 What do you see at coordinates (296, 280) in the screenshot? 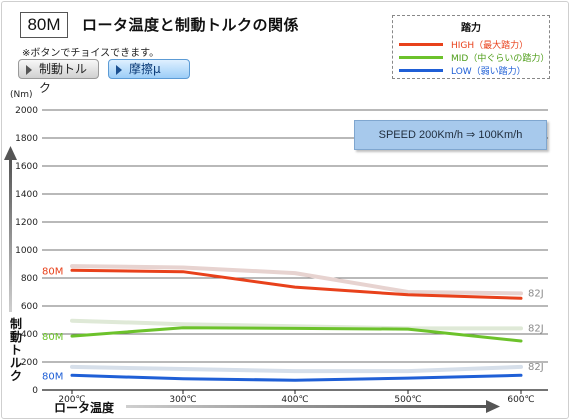
I see `series-line-82j-high` at bounding box center [296, 280].